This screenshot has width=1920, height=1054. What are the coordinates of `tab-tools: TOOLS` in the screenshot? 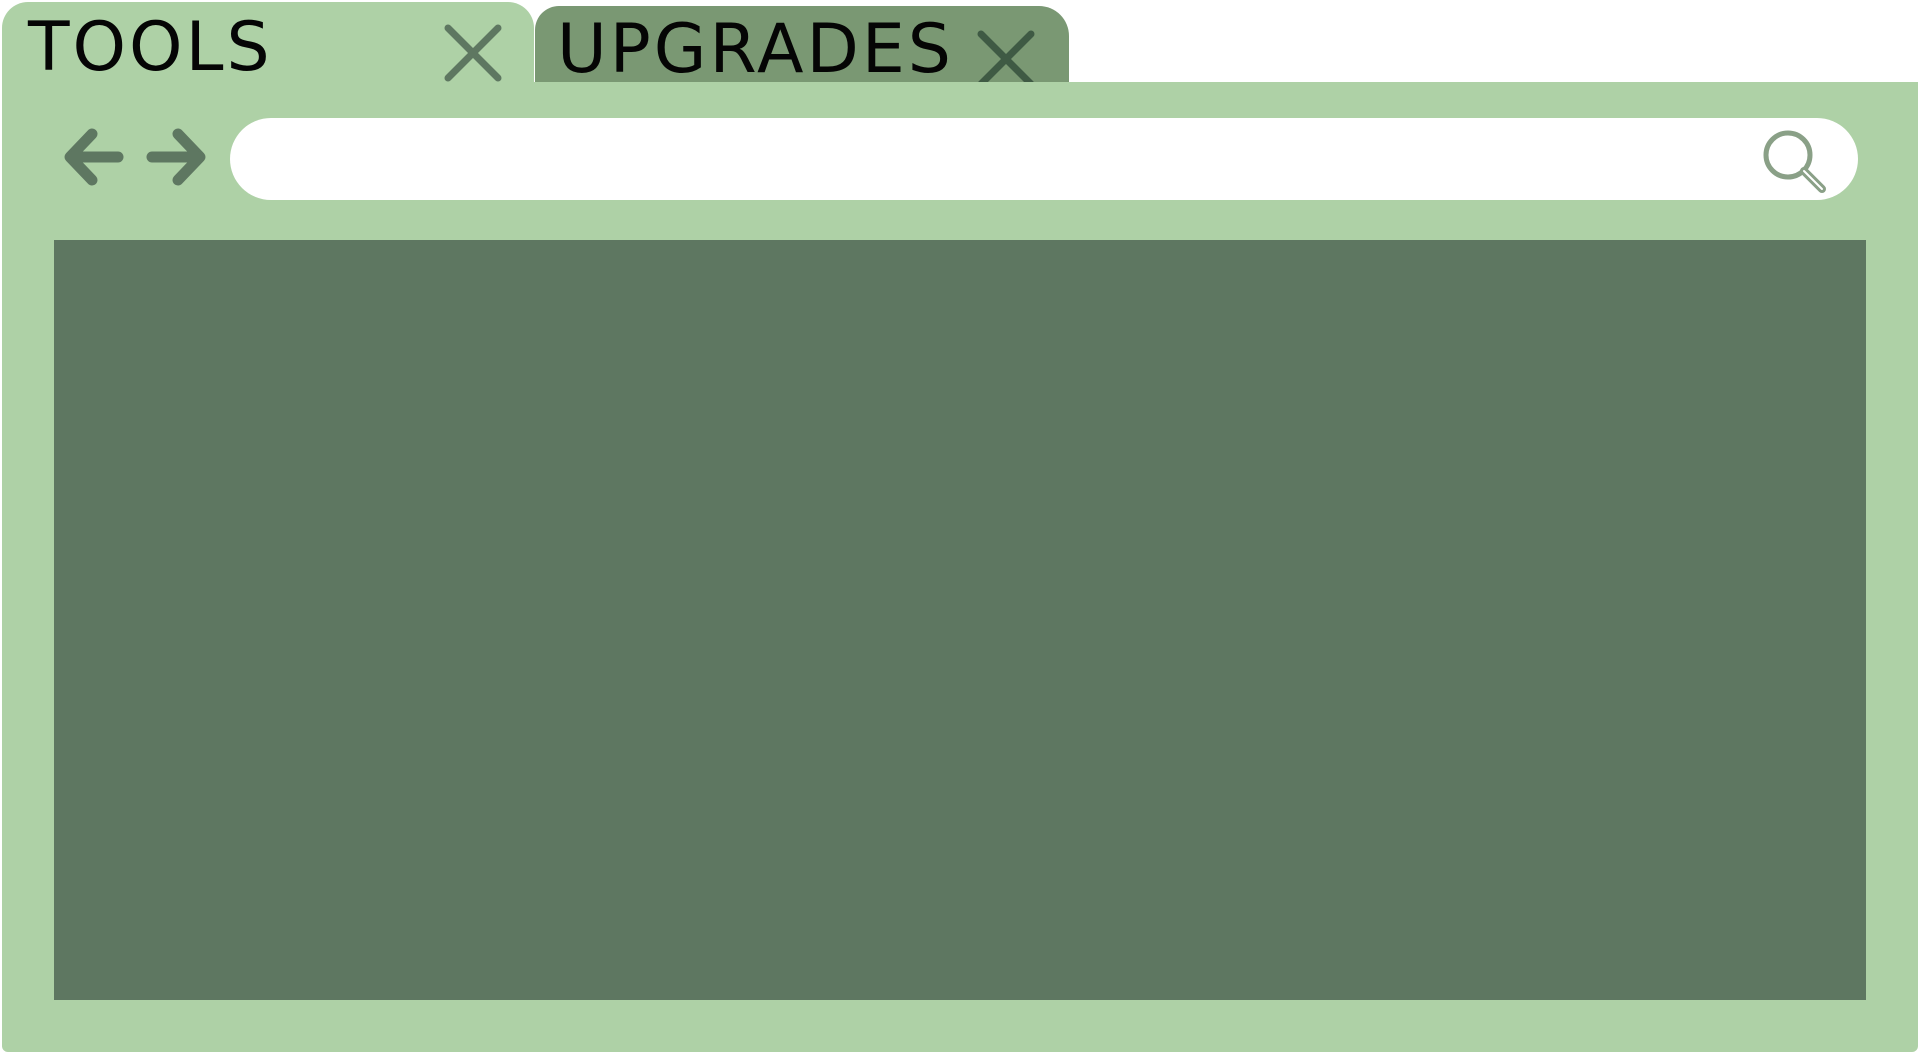 It's located at (268, 46).